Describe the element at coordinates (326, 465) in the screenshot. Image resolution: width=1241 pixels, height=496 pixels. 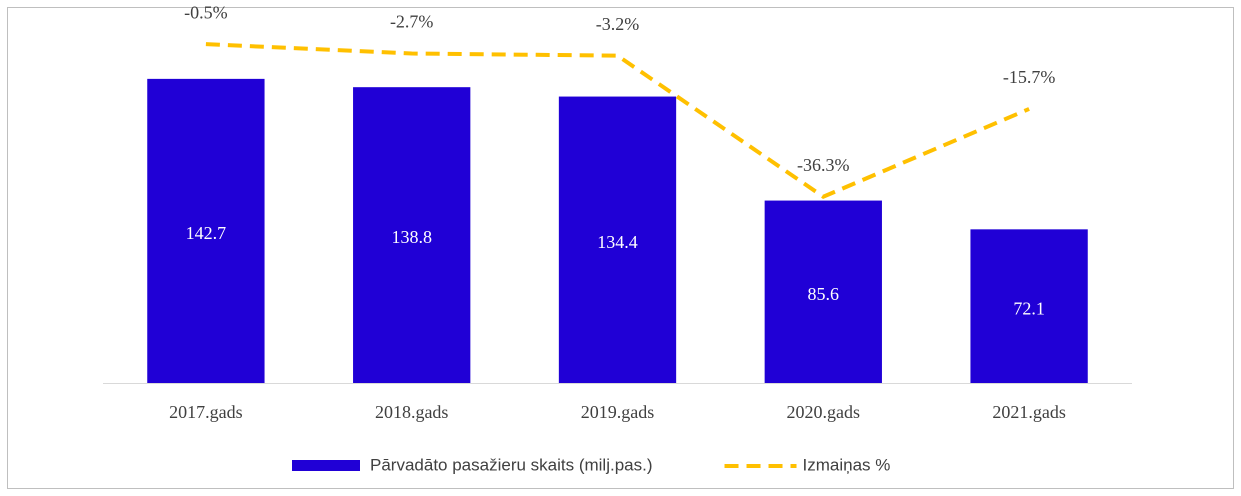
I see `legend-swatch` at that location.